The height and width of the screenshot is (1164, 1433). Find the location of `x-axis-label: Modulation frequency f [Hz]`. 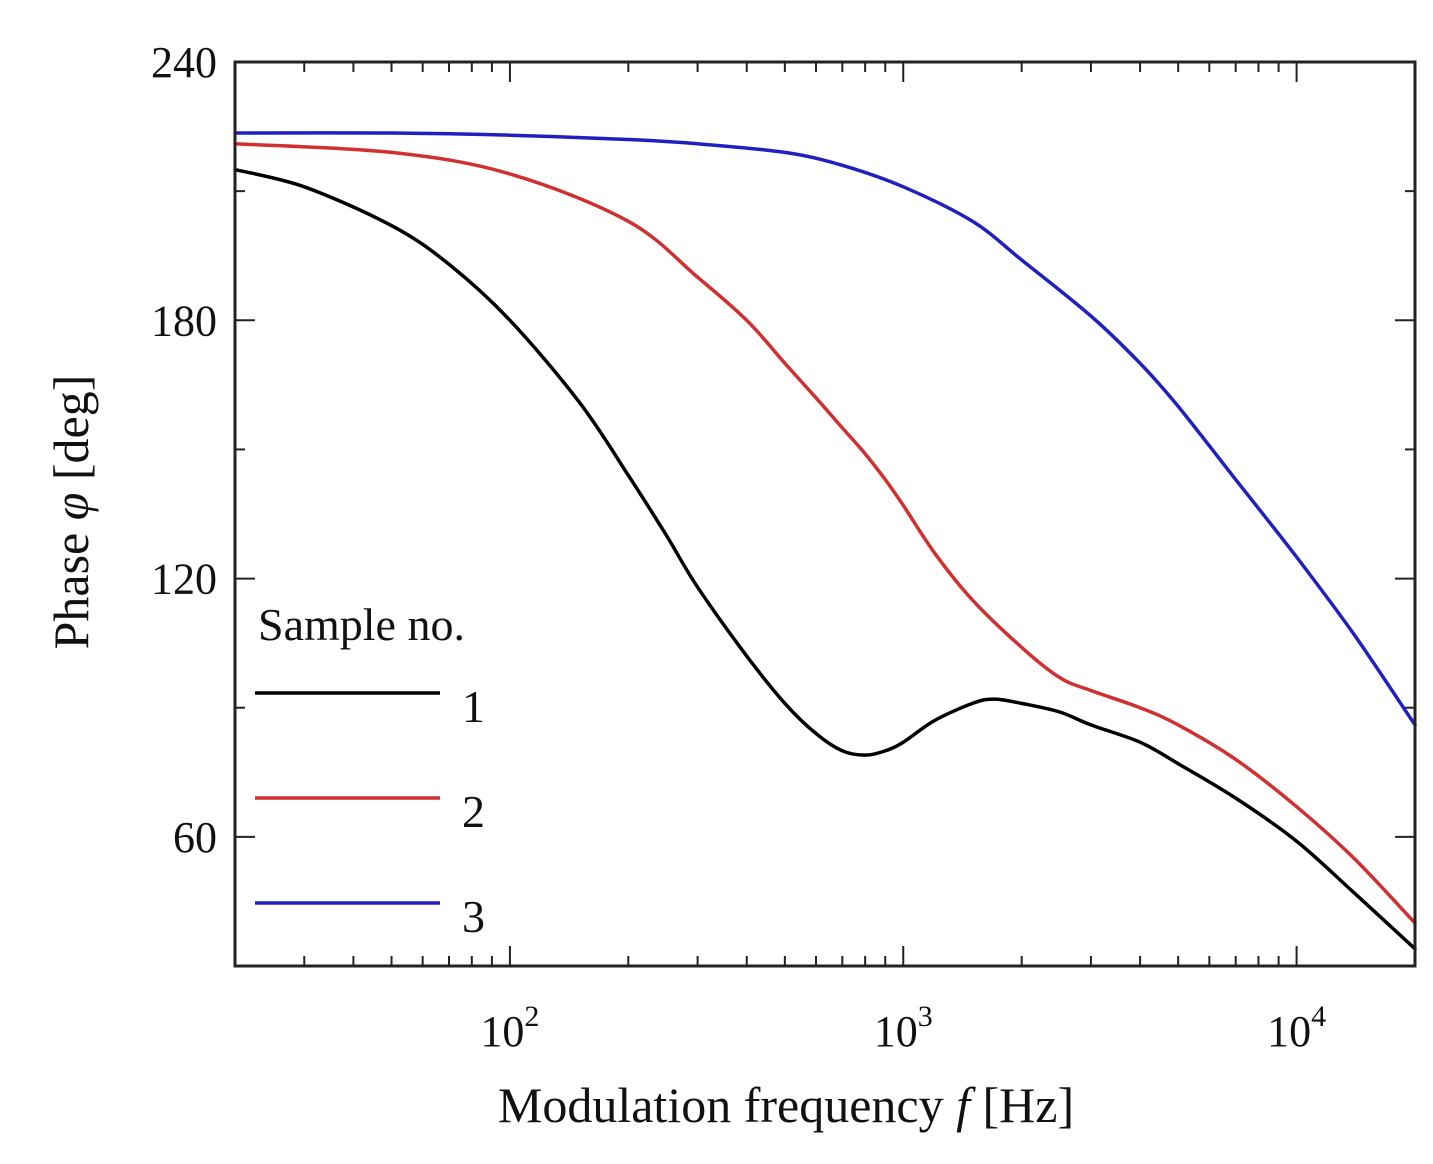

x-axis-label: Modulation frequency f [Hz] is located at coordinates (786, 1105).